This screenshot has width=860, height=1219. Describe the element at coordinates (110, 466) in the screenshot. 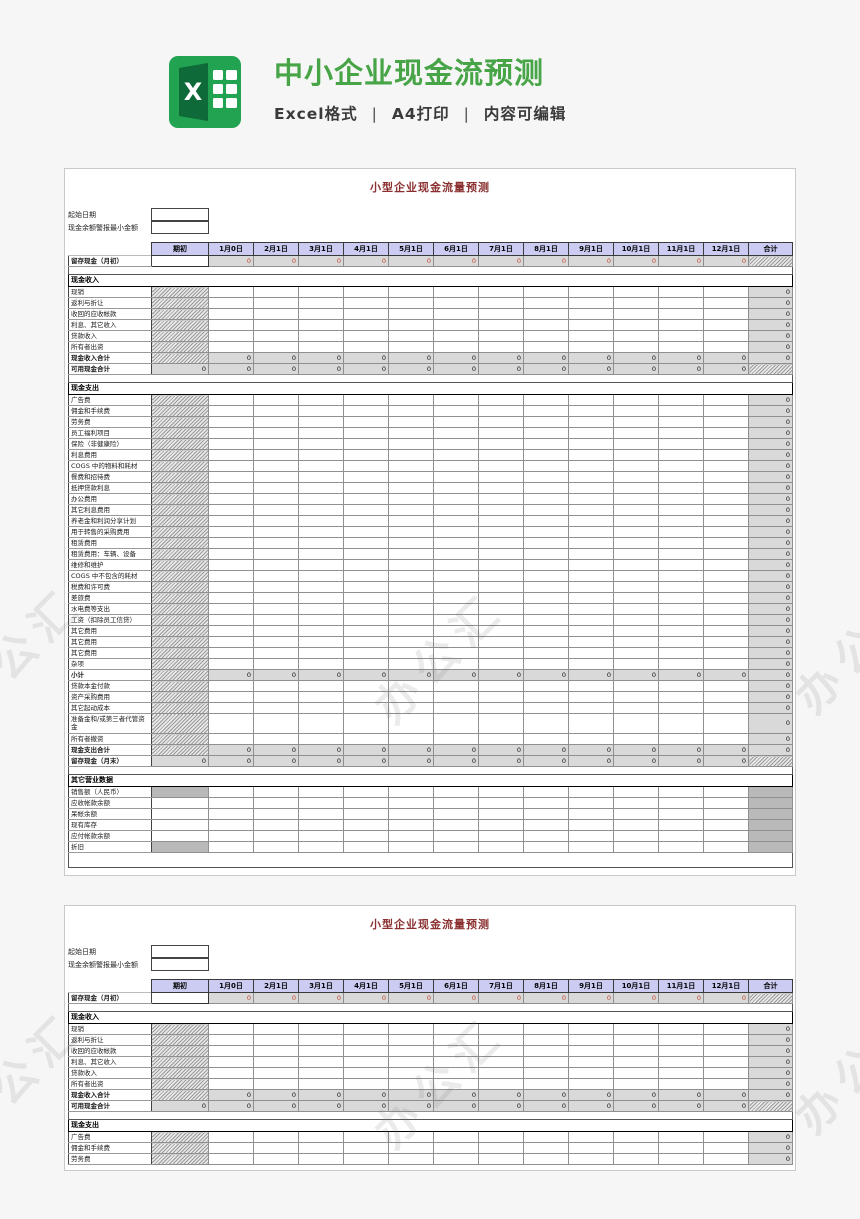

I see `row-label: COGS 中的物料和耗材` at that location.